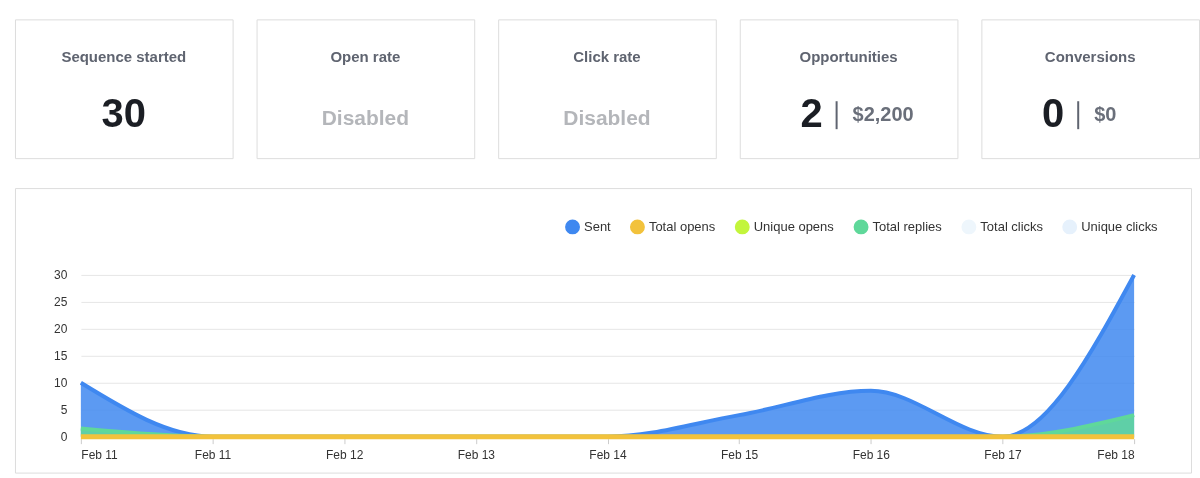 Image resolution: width=1200 pixels, height=478 pixels. Describe the element at coordinates (365, 57) in the screenshot. I see `text: Open rate` at that location.